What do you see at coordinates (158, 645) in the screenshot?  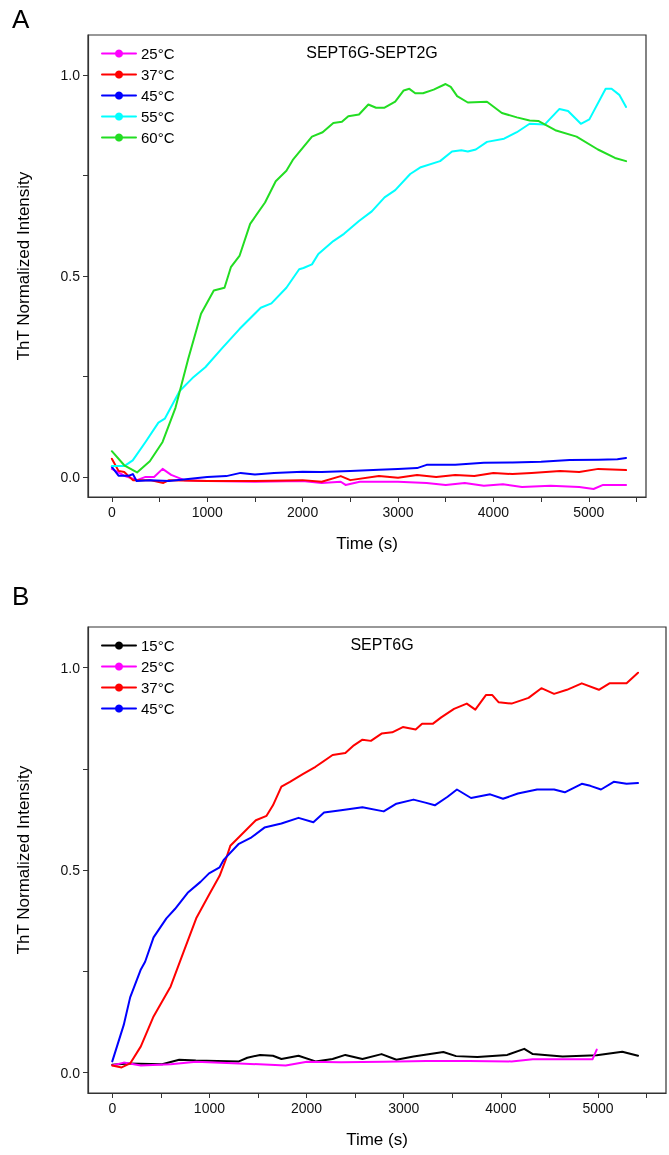 I see `legend-label: 15°C` at bounding box center [158, 645].